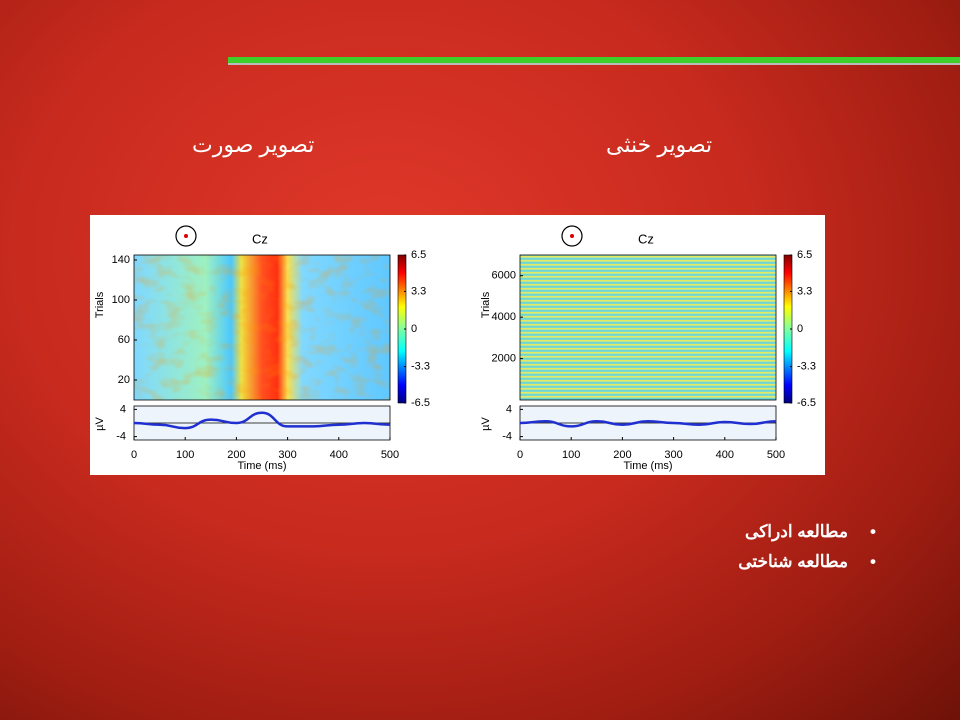 Image resolution: width=960 pixels, height=720 pixels. I want to click on image-y-tick-label: 60, so click(124, 340).